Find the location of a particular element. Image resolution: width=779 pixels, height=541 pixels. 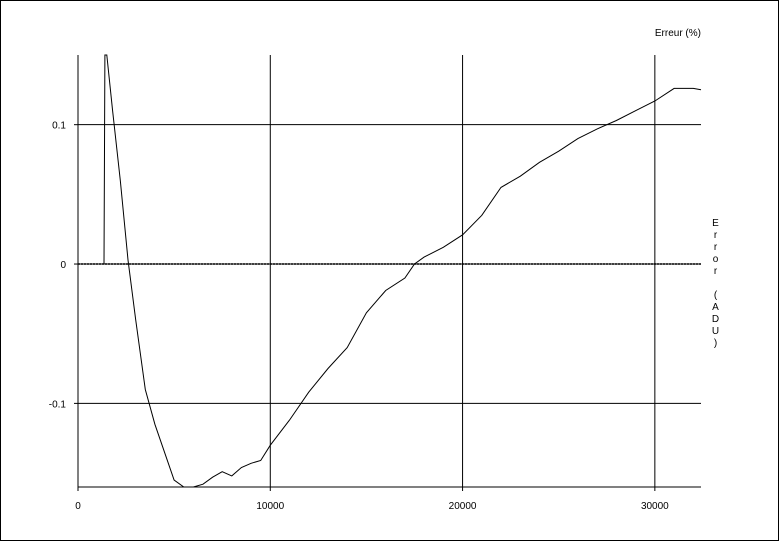

y-tick-label: -0.1 is located at coordinates (58, 404).